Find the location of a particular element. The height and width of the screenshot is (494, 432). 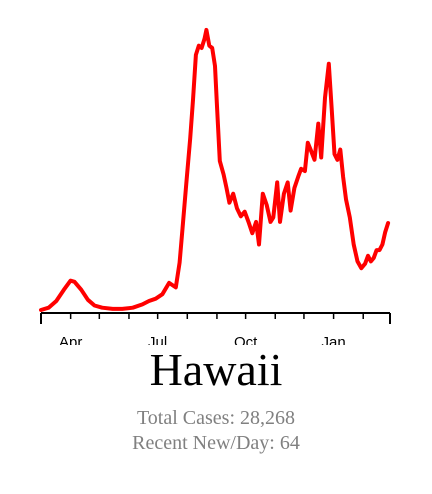

x-tick-label: Oct is located at coordinates (246, 339).